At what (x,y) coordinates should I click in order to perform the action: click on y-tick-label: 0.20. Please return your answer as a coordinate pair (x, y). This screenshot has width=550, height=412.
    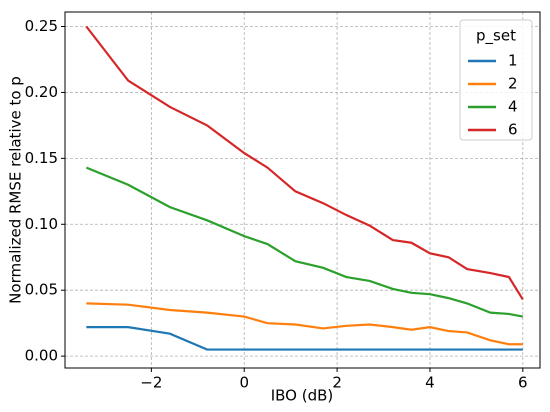
    Looking at the image, I should click on (41, 92).